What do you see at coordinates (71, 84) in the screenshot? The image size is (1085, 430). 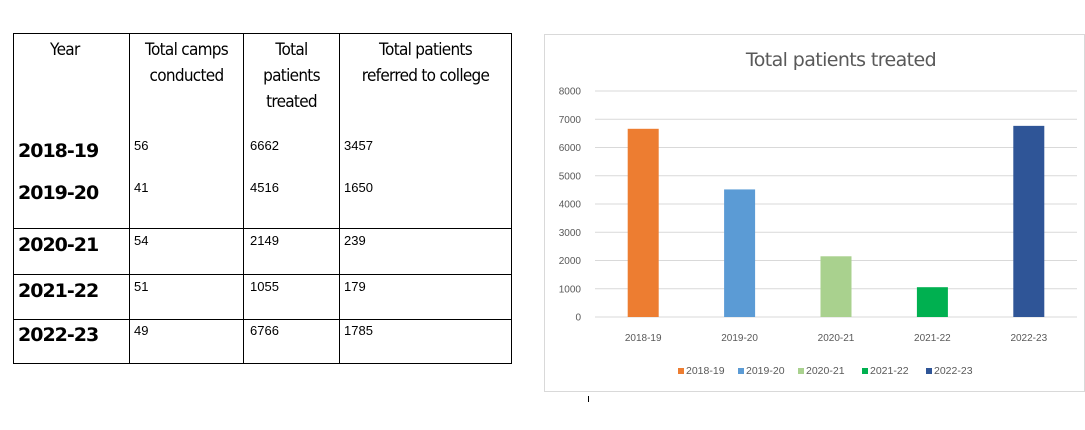 I see `header-year-cell: Year` at bounding box center [71, 84].